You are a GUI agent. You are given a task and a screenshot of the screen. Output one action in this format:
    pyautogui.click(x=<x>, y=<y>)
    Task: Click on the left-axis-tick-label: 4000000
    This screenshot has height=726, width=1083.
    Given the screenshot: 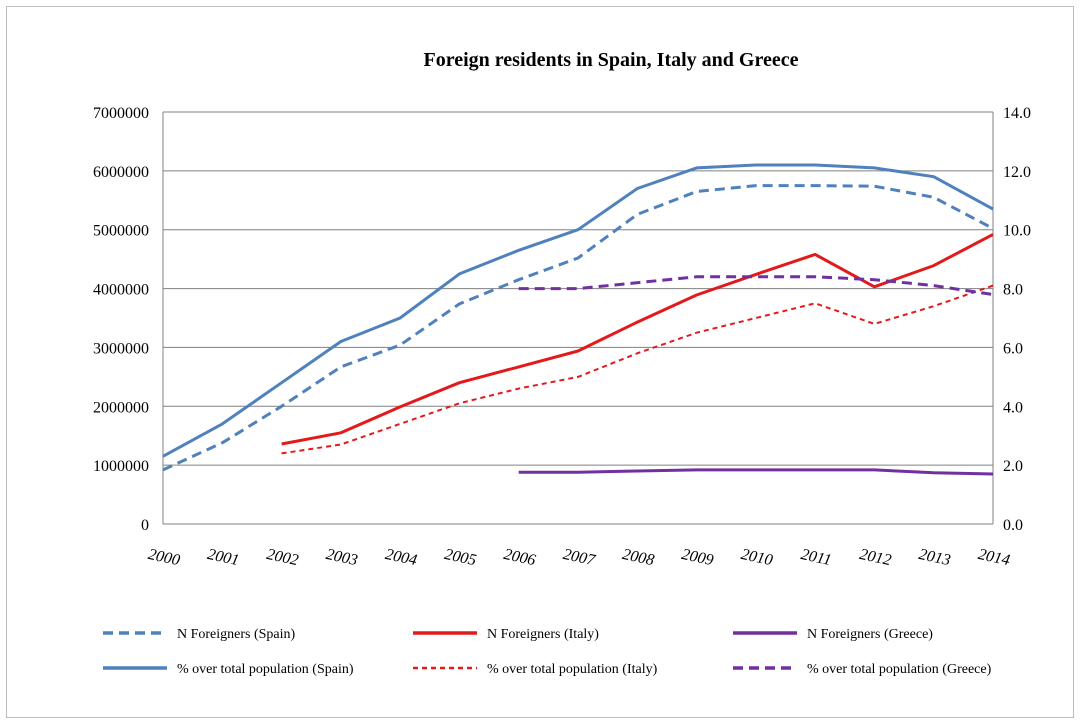 What is the action you would take?
    pyautogui.click(x=121, y=290)
    